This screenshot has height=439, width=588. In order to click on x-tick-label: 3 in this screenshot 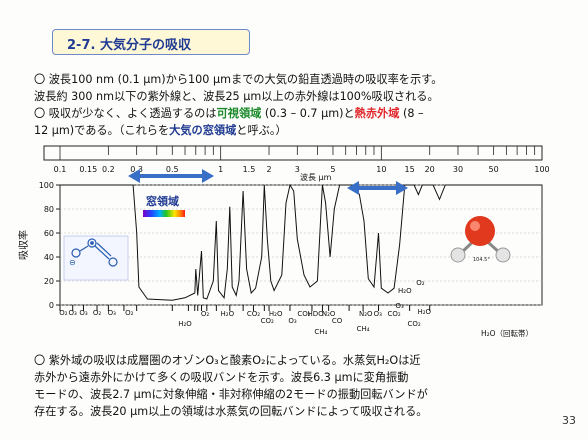, I will do `click(297, 169)`.